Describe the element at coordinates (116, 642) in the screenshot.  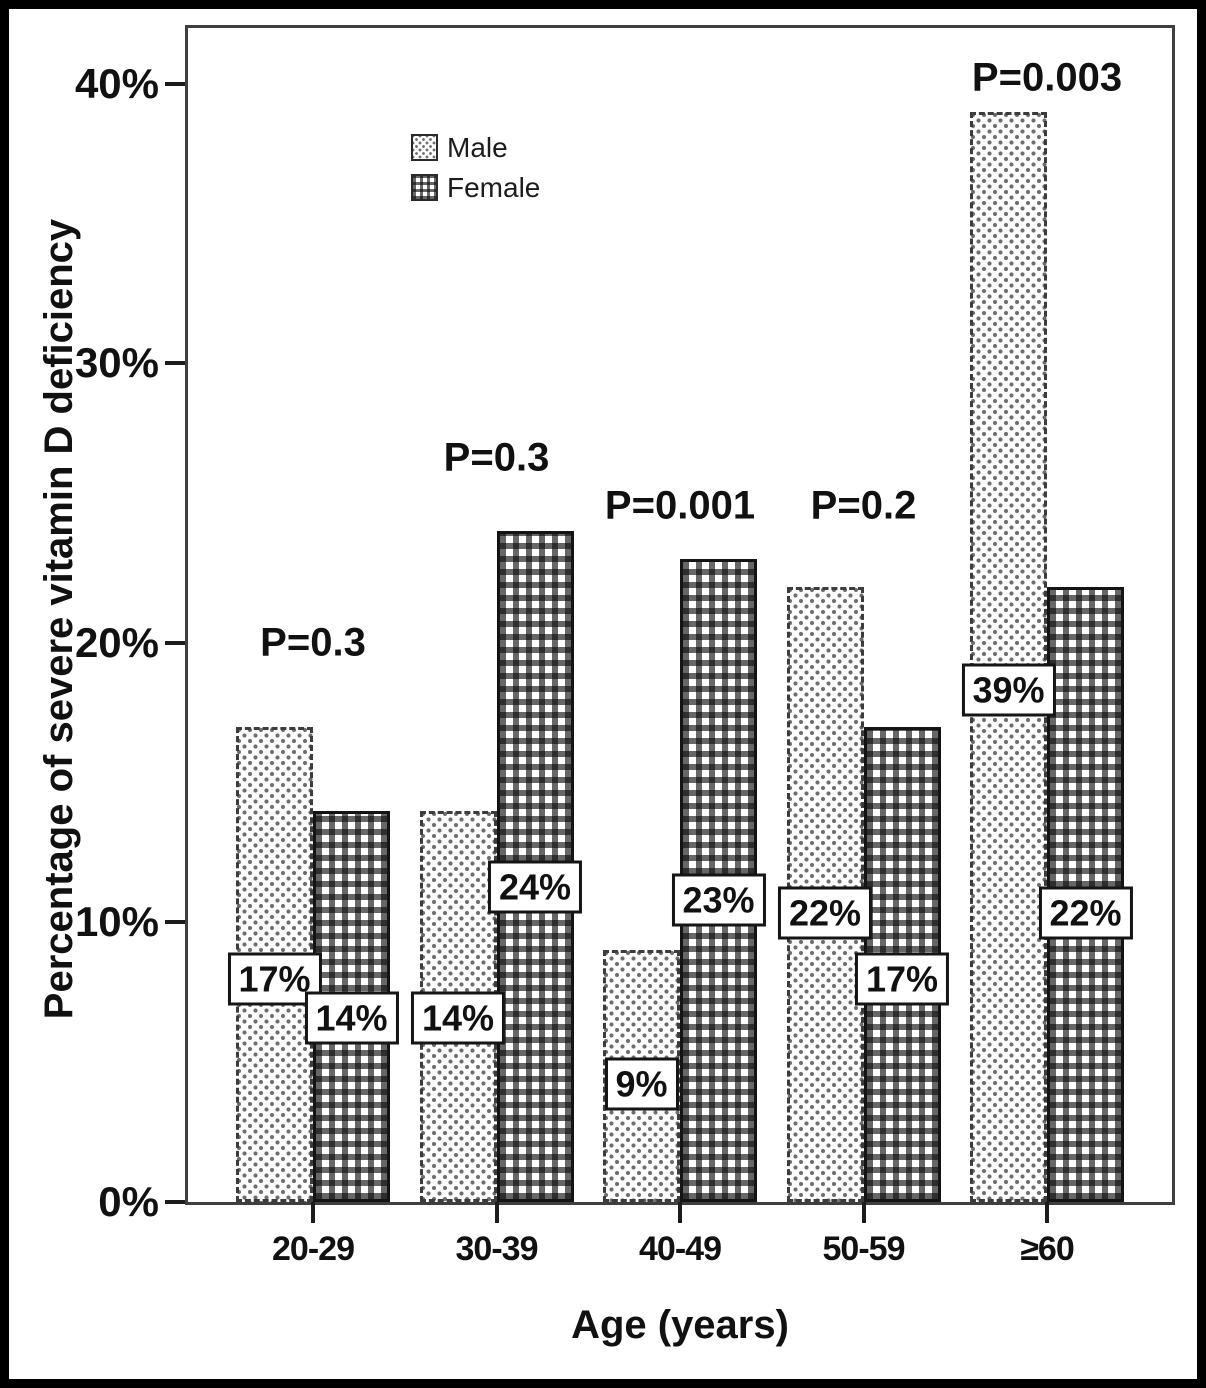
I see `y-tick-label-20%: 20%` at that location.